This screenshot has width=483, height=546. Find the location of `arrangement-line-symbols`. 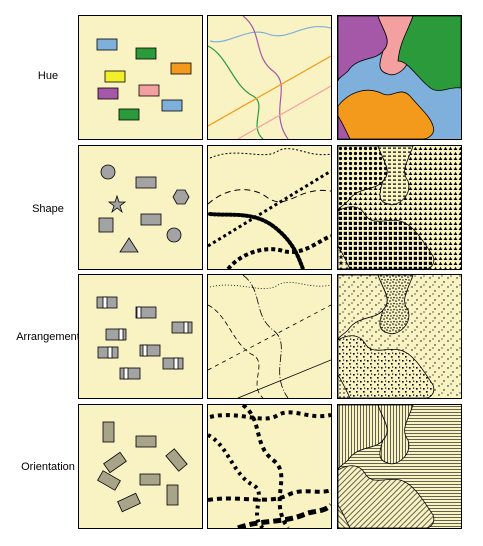

arrangement-line-symbols is located at coordinates (269, 336).